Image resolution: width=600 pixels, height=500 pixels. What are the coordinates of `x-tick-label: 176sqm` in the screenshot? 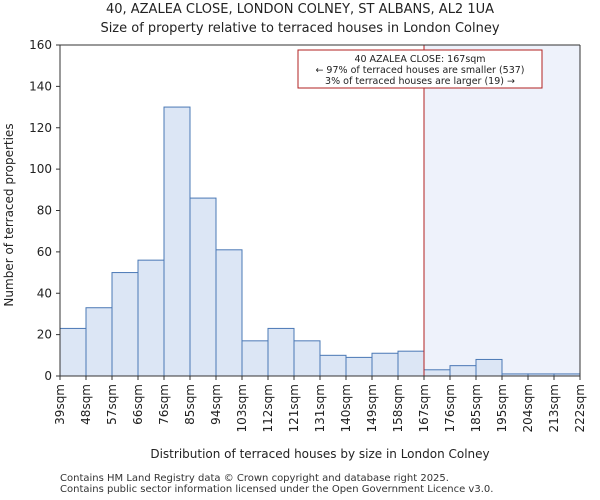 It's located at (450, 408).